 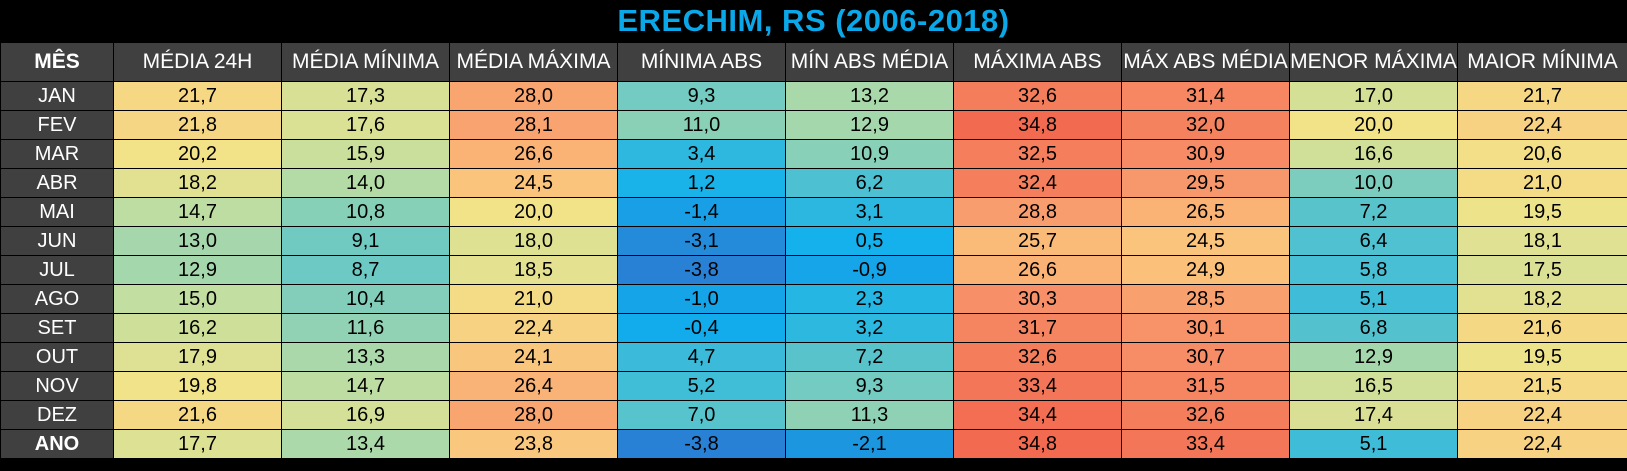 What do you see at coordinates (869, 415) in the screenshot?
I see `value-cell: 11,3` at bounding box center [869, 415].